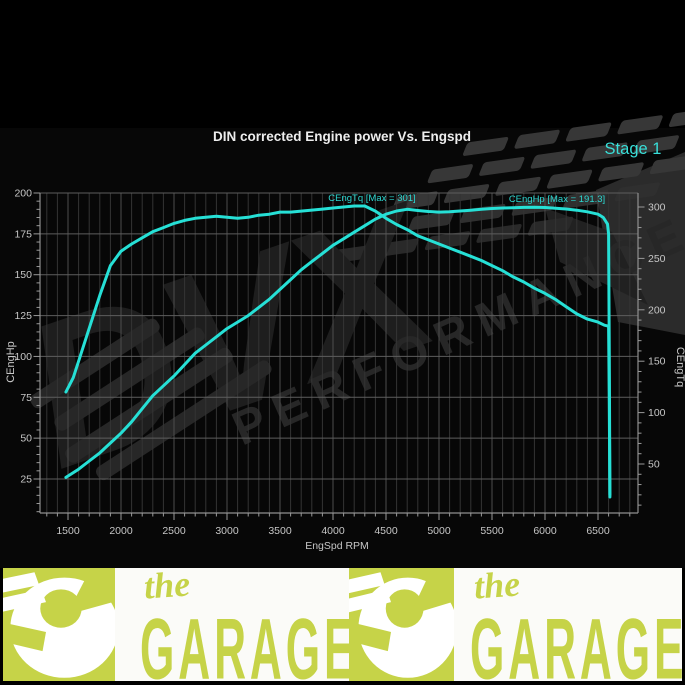  What do you see at coordinates (280, 531) in the screenshot?
I see `x-tick-label: 3500` at bounding box center [280, 531].